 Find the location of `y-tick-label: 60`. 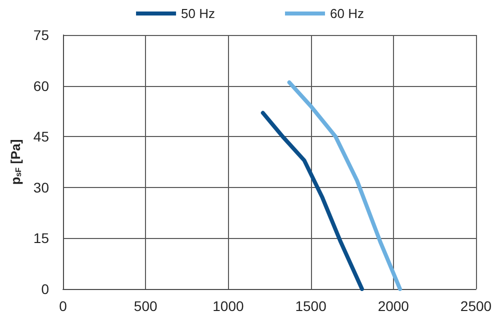

y-tick-label: 60 is located at coordinates (41, 86).